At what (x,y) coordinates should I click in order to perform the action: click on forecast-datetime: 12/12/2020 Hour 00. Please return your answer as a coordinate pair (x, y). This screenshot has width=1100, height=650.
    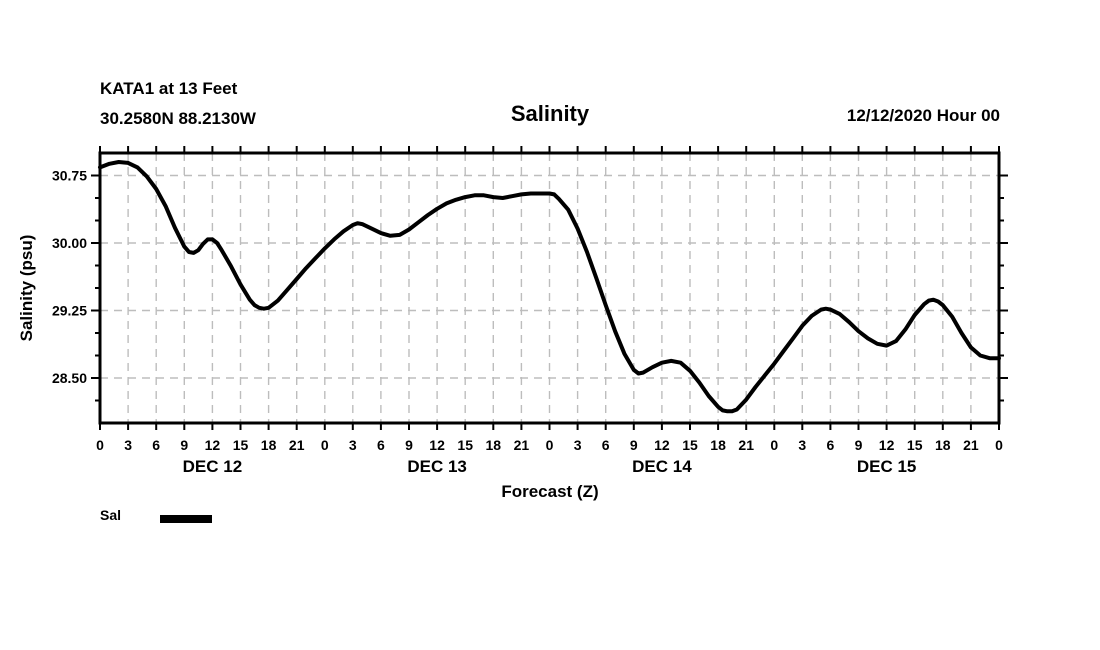
    Looking at the image, I should click on (923, 115).